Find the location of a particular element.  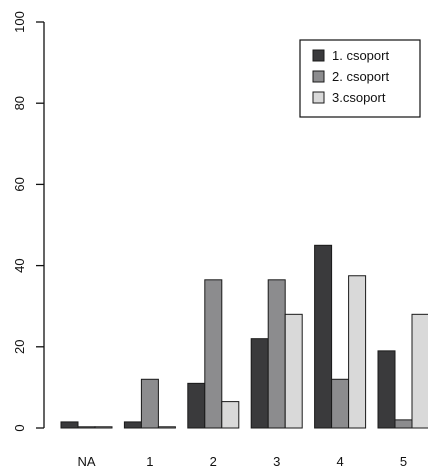

x-tick-label: 5 is located at coordinates (403, 461).